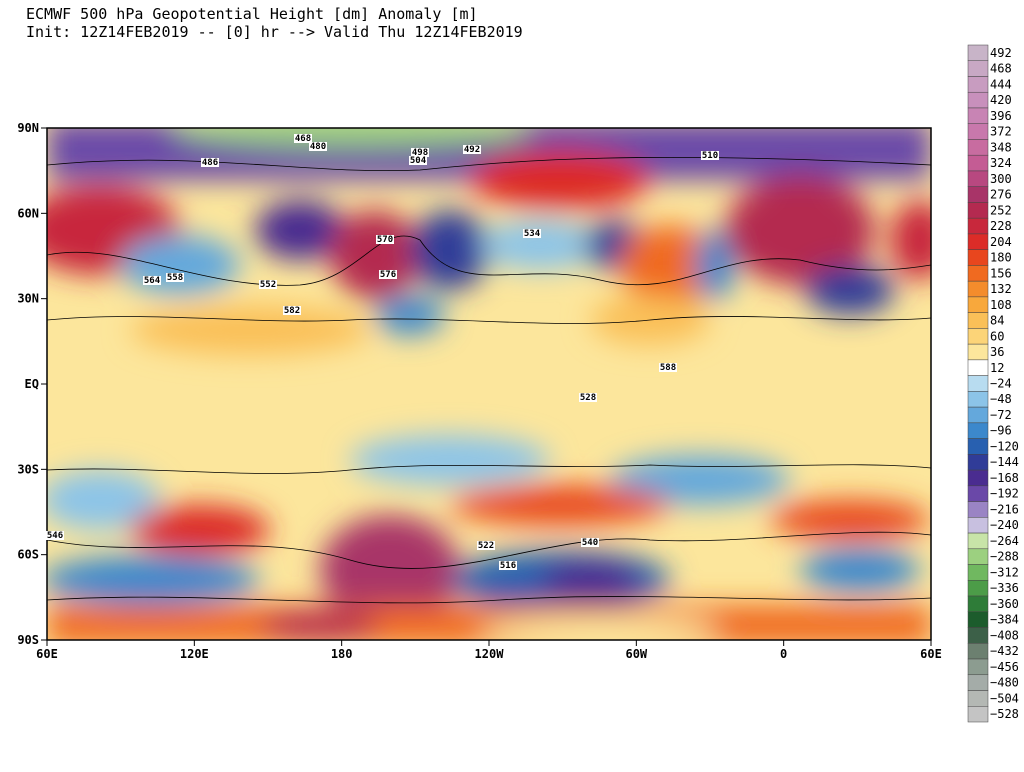  Describe the element at coordinates (1001, 84) in the screenshot. I see `colorbar-label: 444` at that location.